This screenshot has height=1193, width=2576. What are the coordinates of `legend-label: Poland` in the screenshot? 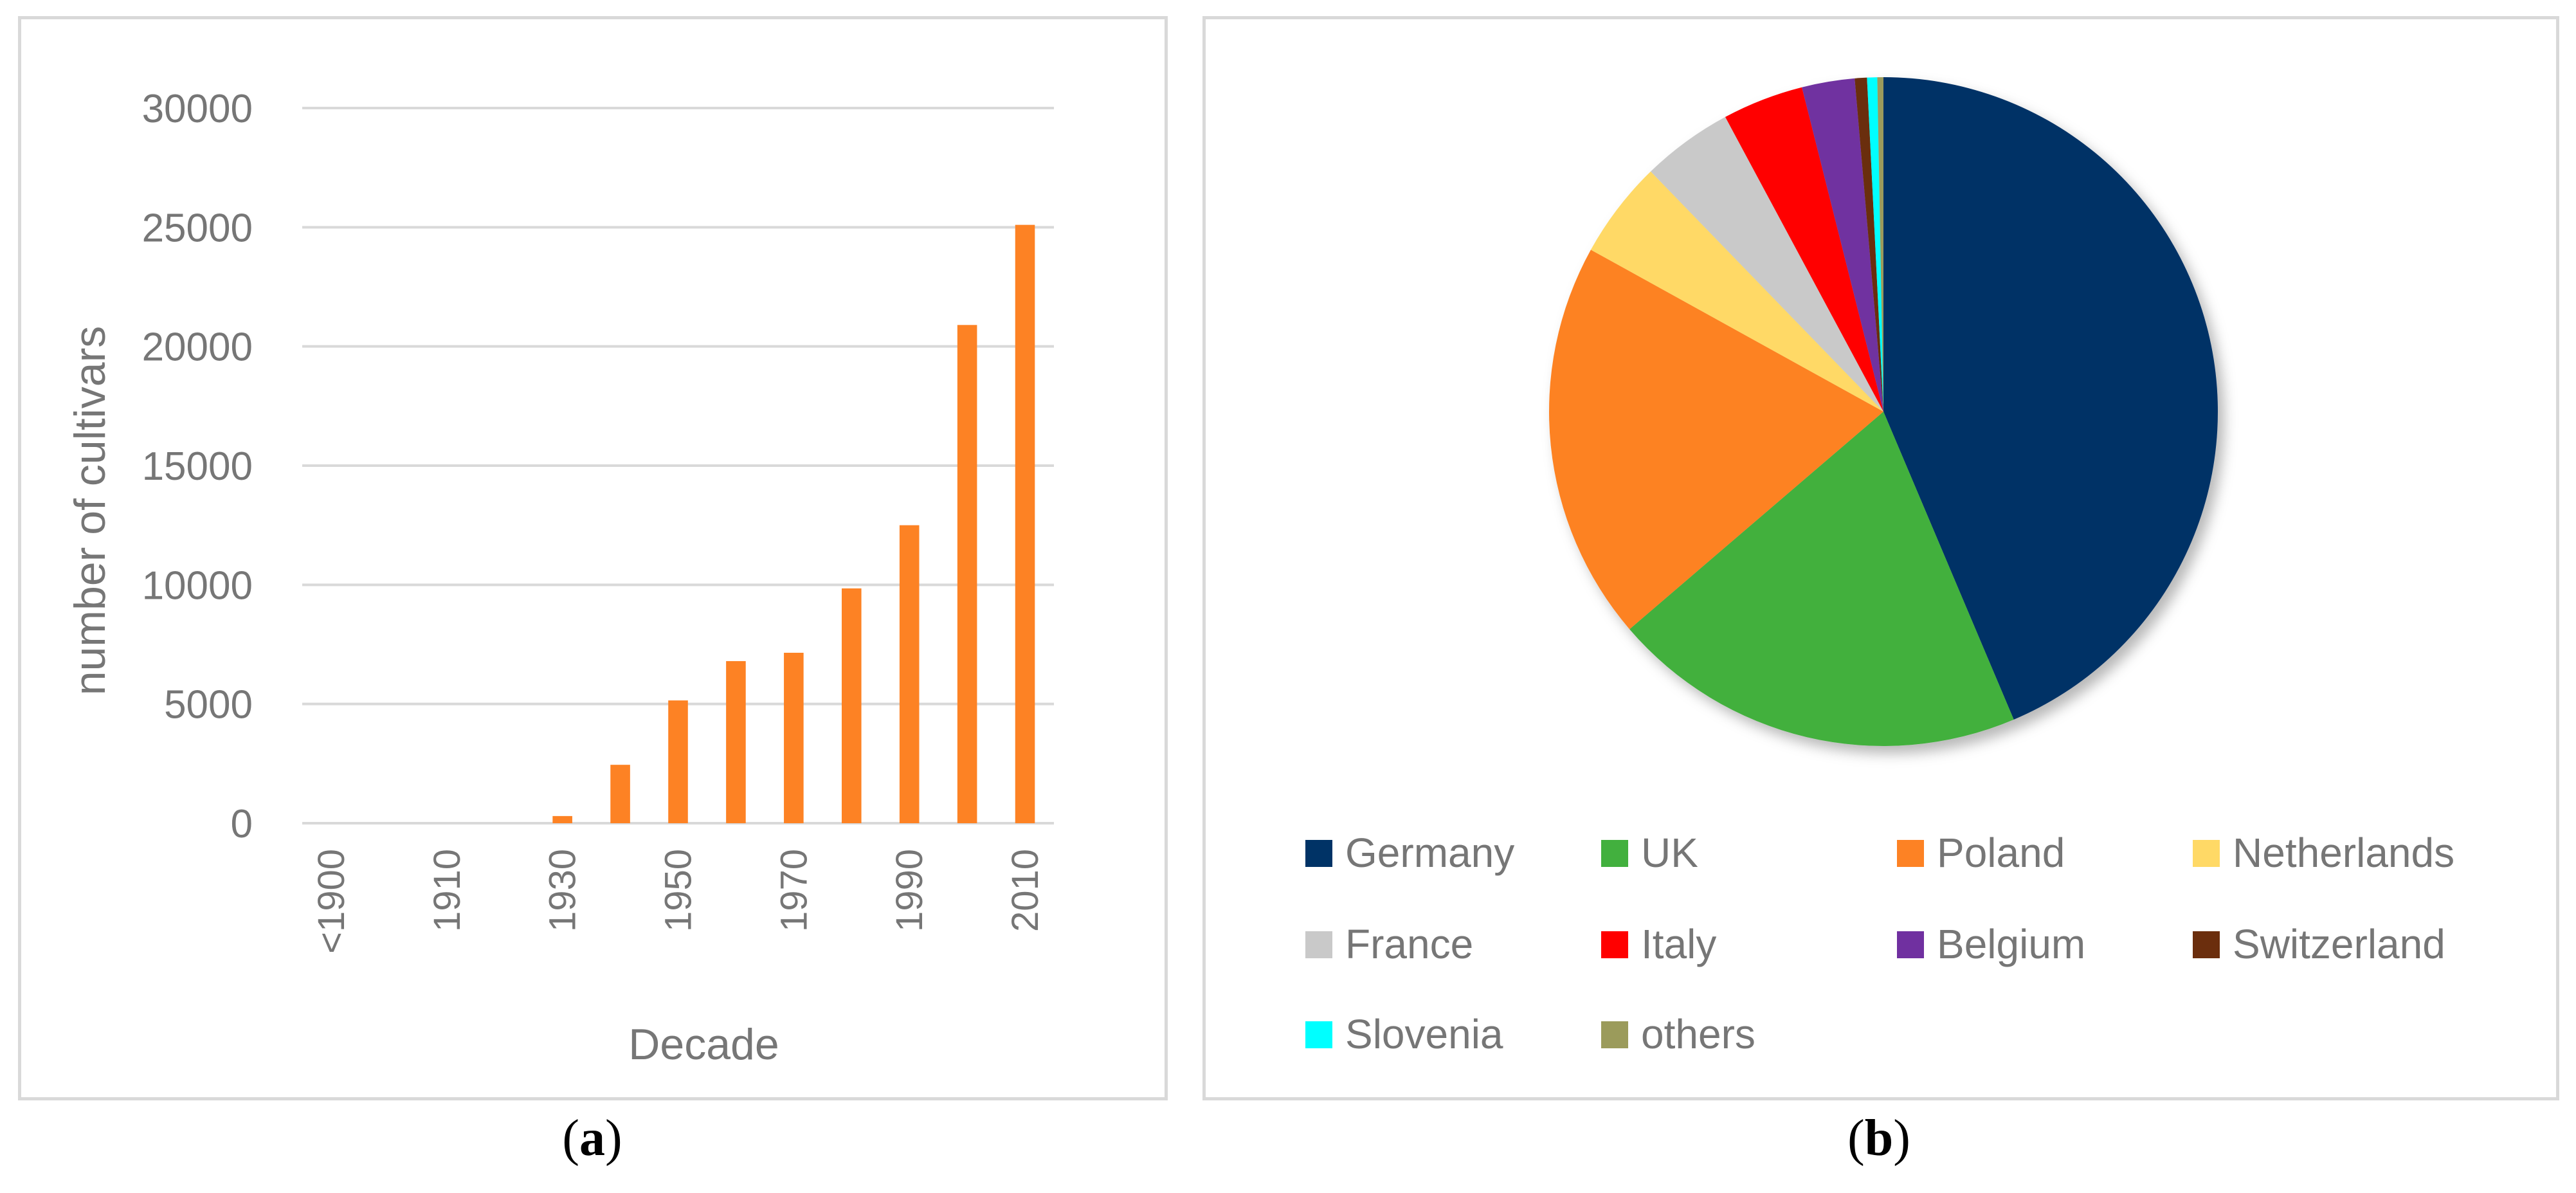 It's located at (2001, 853).